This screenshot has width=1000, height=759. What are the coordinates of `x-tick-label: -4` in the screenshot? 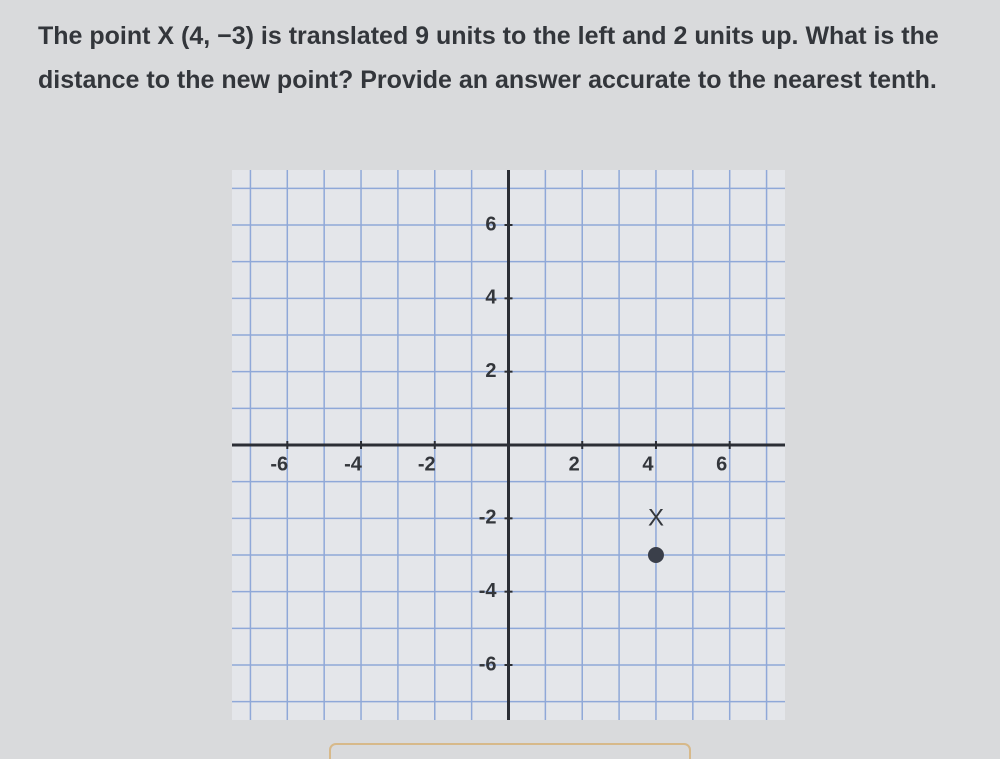 It's located at (353, 464).